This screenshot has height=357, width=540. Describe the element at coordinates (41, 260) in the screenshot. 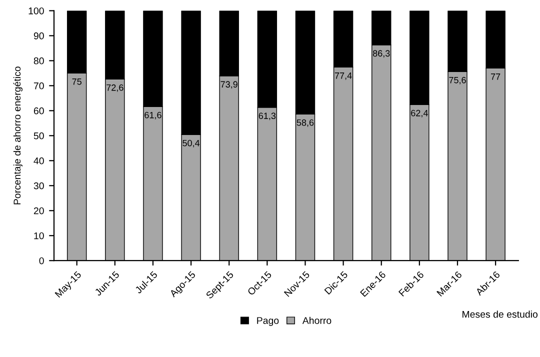

I see `y-tick-label: 0` at that location.